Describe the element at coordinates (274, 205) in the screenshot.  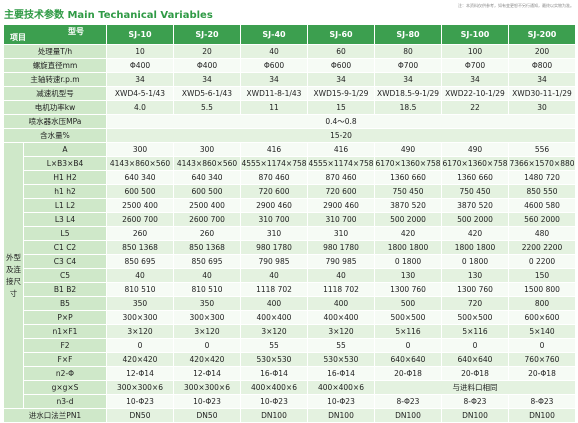
I see `cell: 2900 460` at that location.